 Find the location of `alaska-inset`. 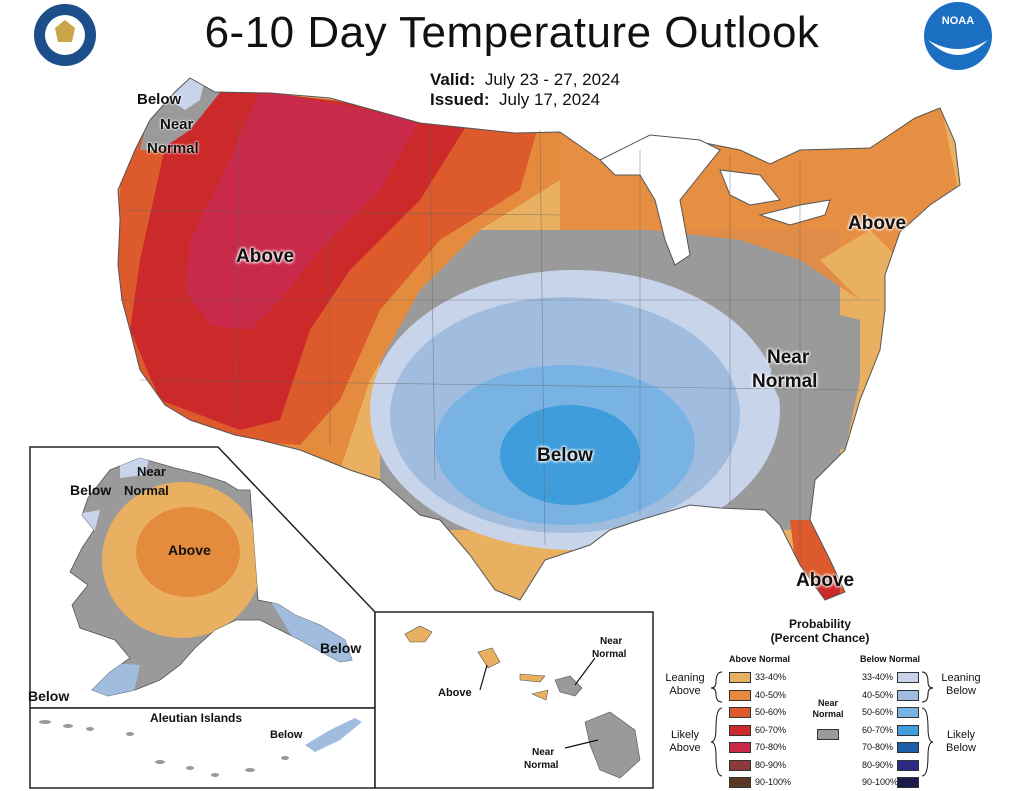

alaska-inset is located at coordinates (202, 577).